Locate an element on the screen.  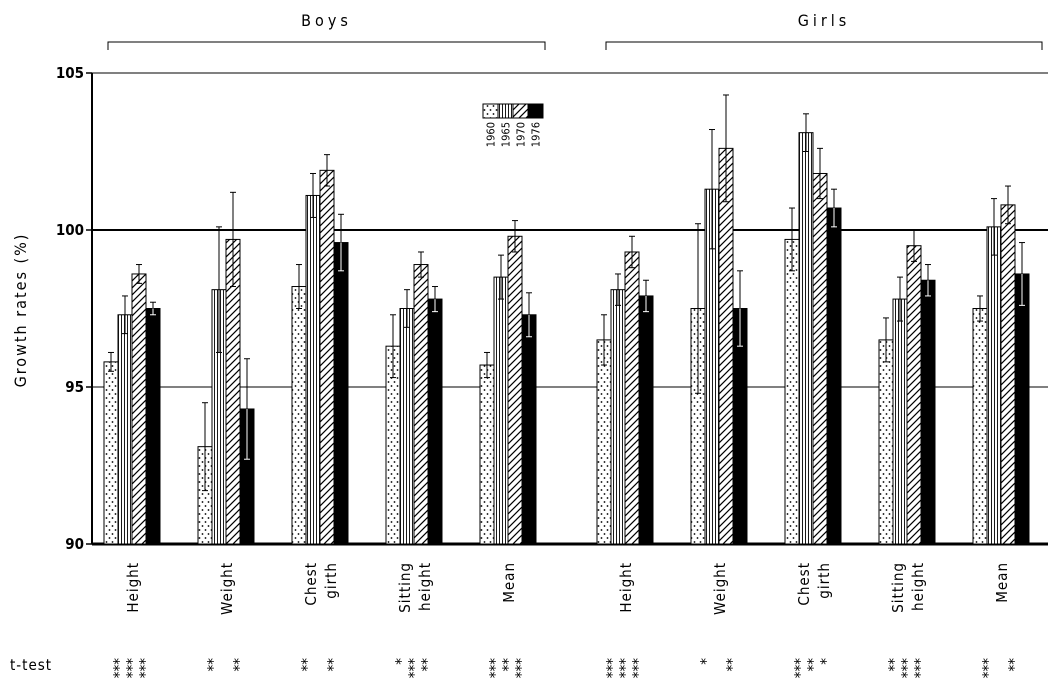
y-tick-label: 95 is located at coordinates (74, 387).